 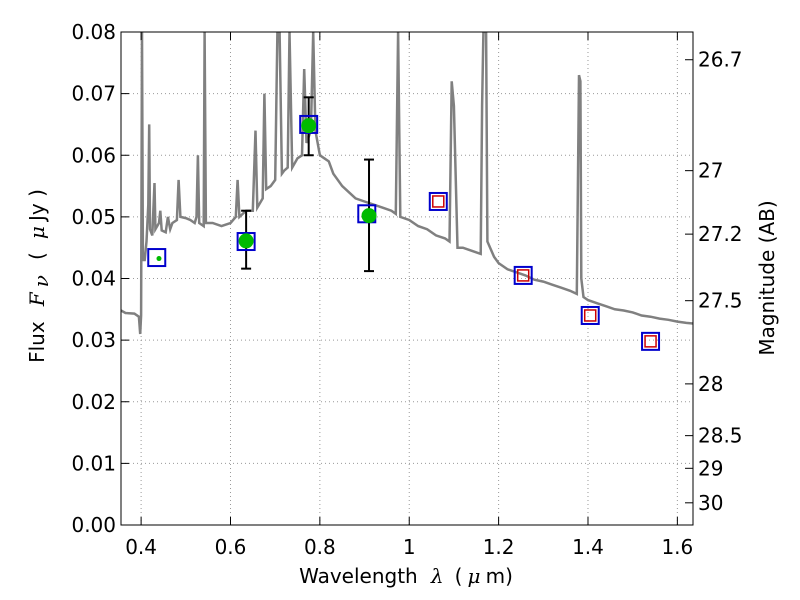 I want to click on y-tick-label: 0.02, so click(x=93, y=402).